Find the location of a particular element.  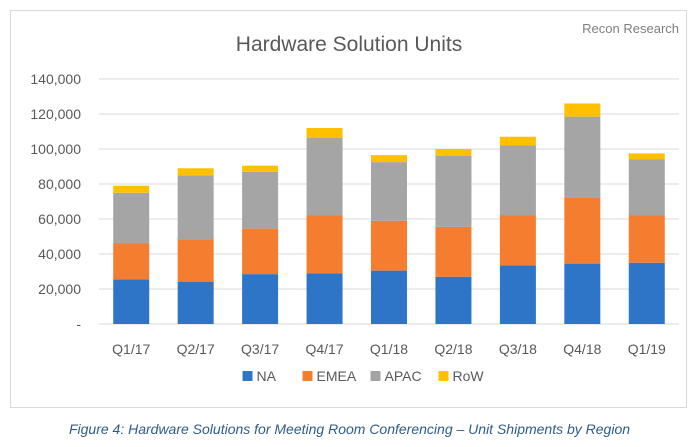

source-label: Recon Research is located at coordinates (630, 28).